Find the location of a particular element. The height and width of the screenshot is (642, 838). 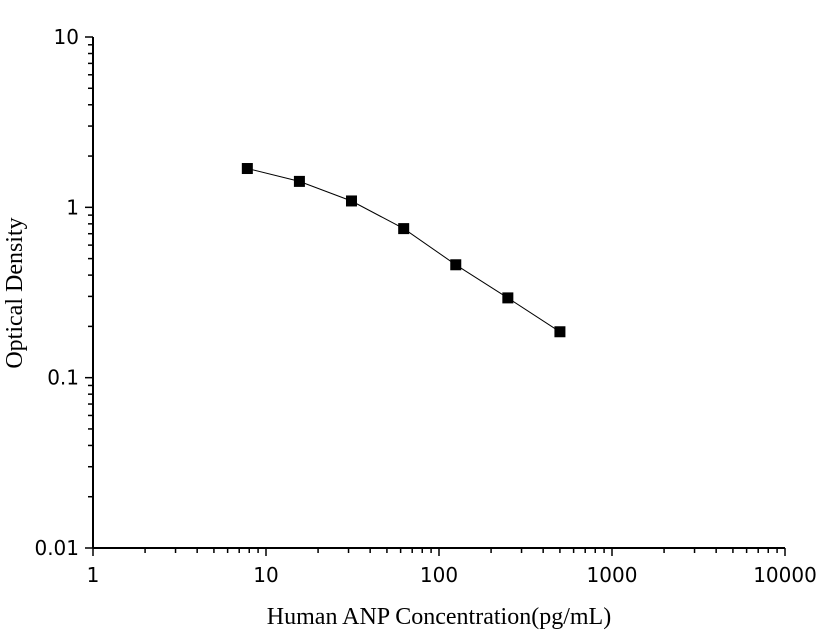

x-tick-label: 1 is located at coordinates (93, 575).